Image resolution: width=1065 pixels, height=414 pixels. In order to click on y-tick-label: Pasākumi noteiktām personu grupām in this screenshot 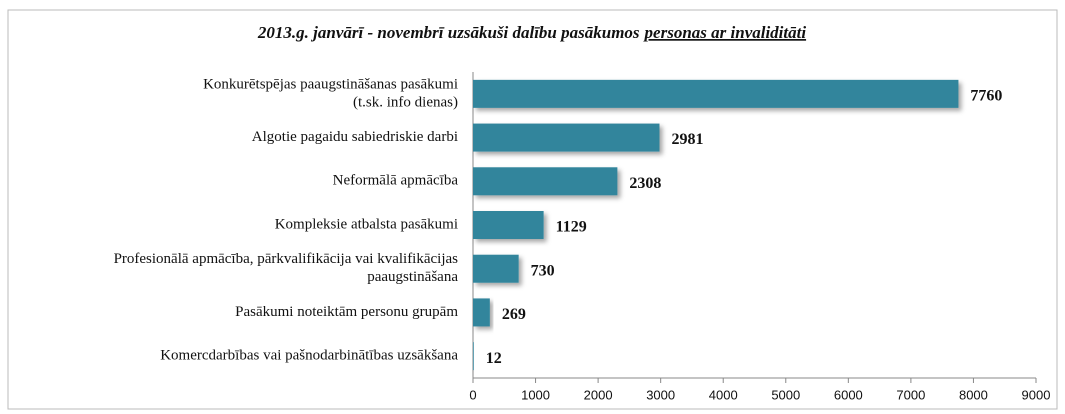, I will do `click(346, 312)`.